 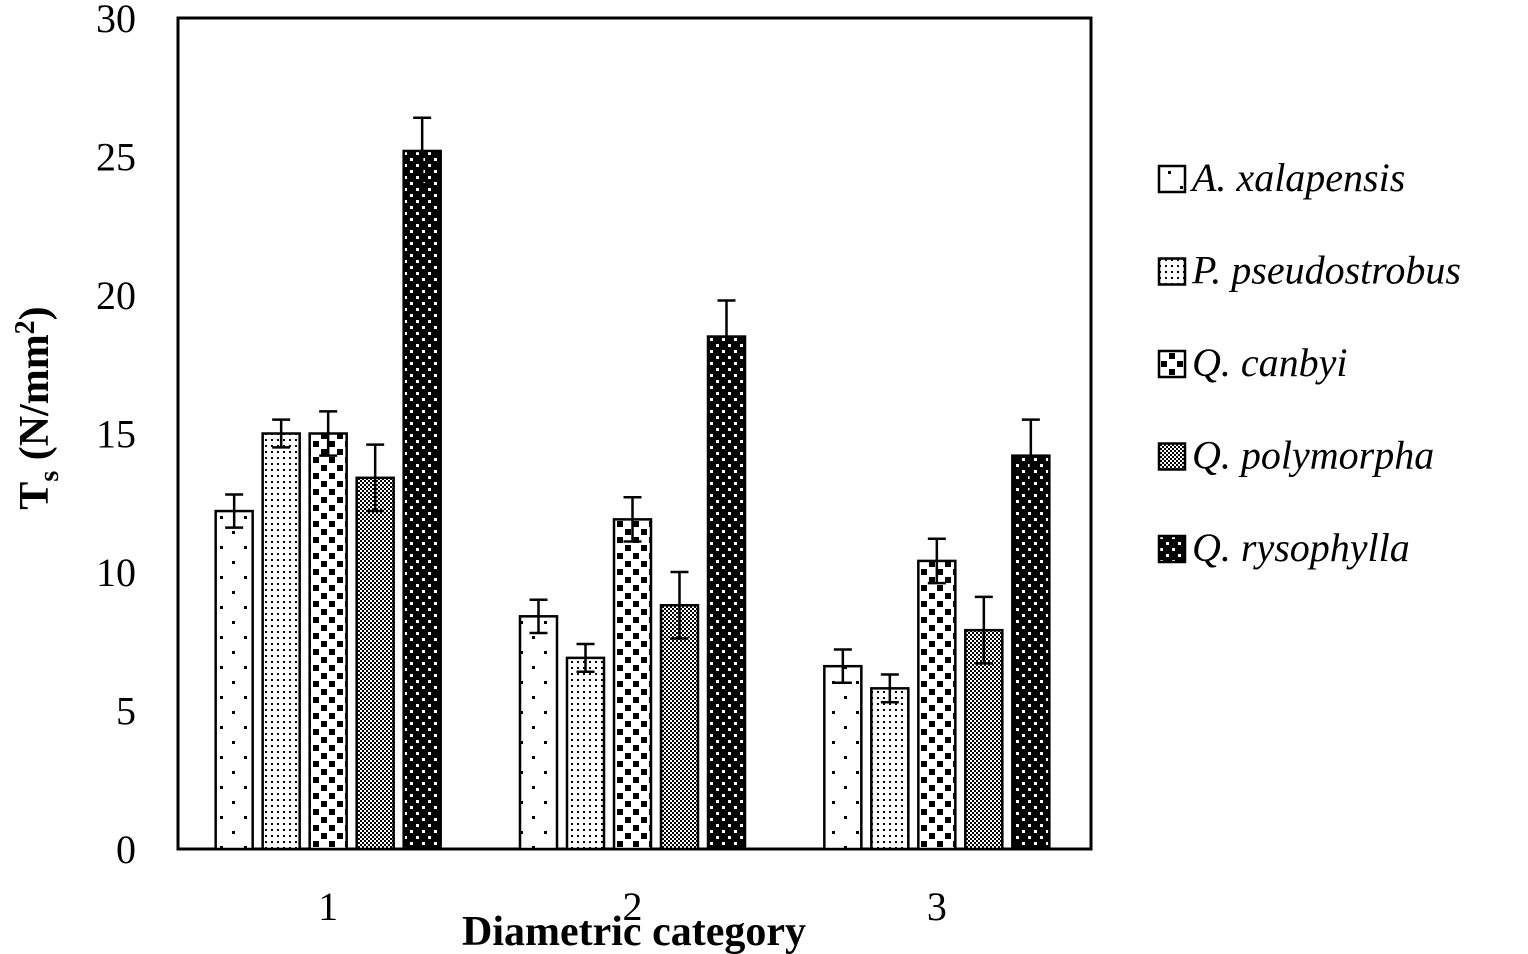 What do you see at coordinates (634, 931) in the screenshot?
I see `x-axis-title: Diametric category` at bounding box center [634, 931].